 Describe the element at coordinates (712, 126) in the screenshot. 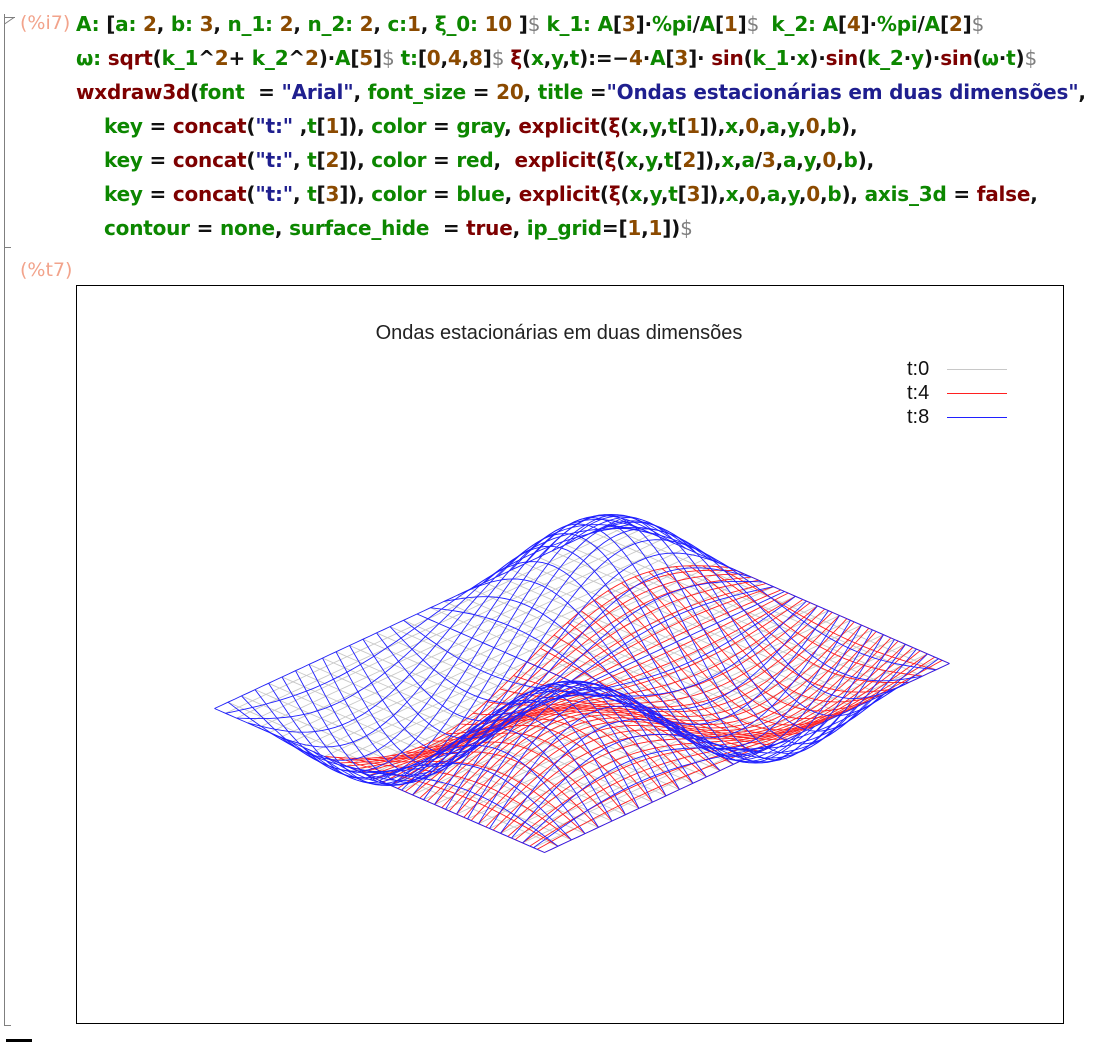

I see `code-token: ]),` at that location.